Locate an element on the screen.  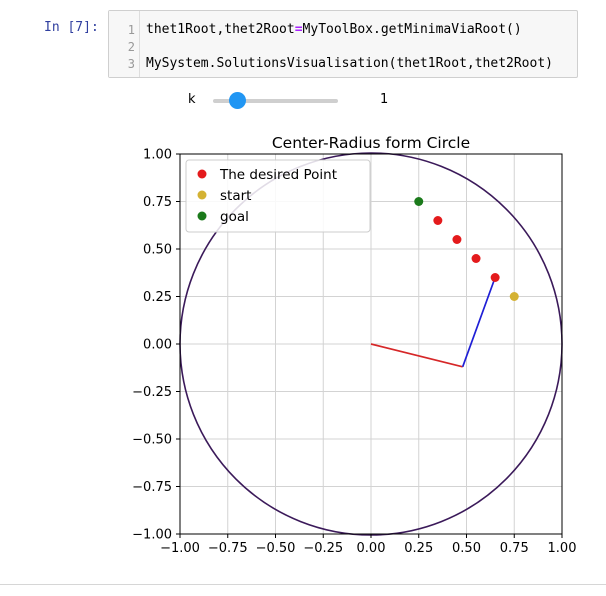
goal-point is located at coordinates (419, 201).